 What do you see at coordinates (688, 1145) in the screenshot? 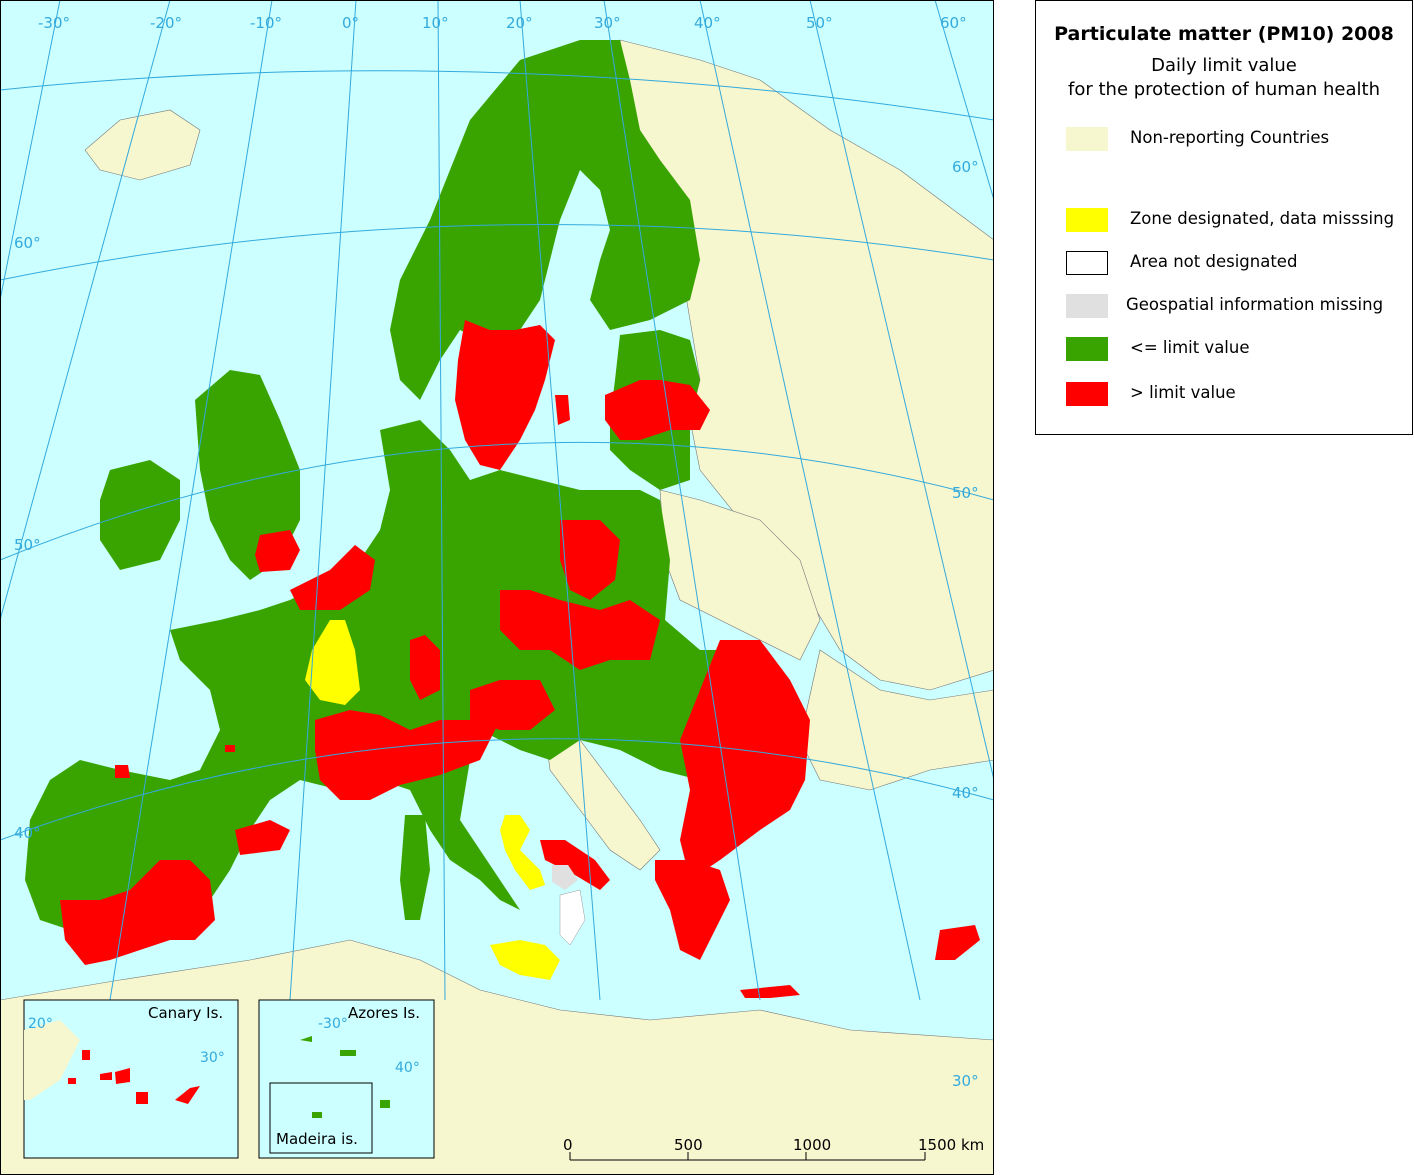
I see `scale-label: 500` at bounding box center [688, 1145].